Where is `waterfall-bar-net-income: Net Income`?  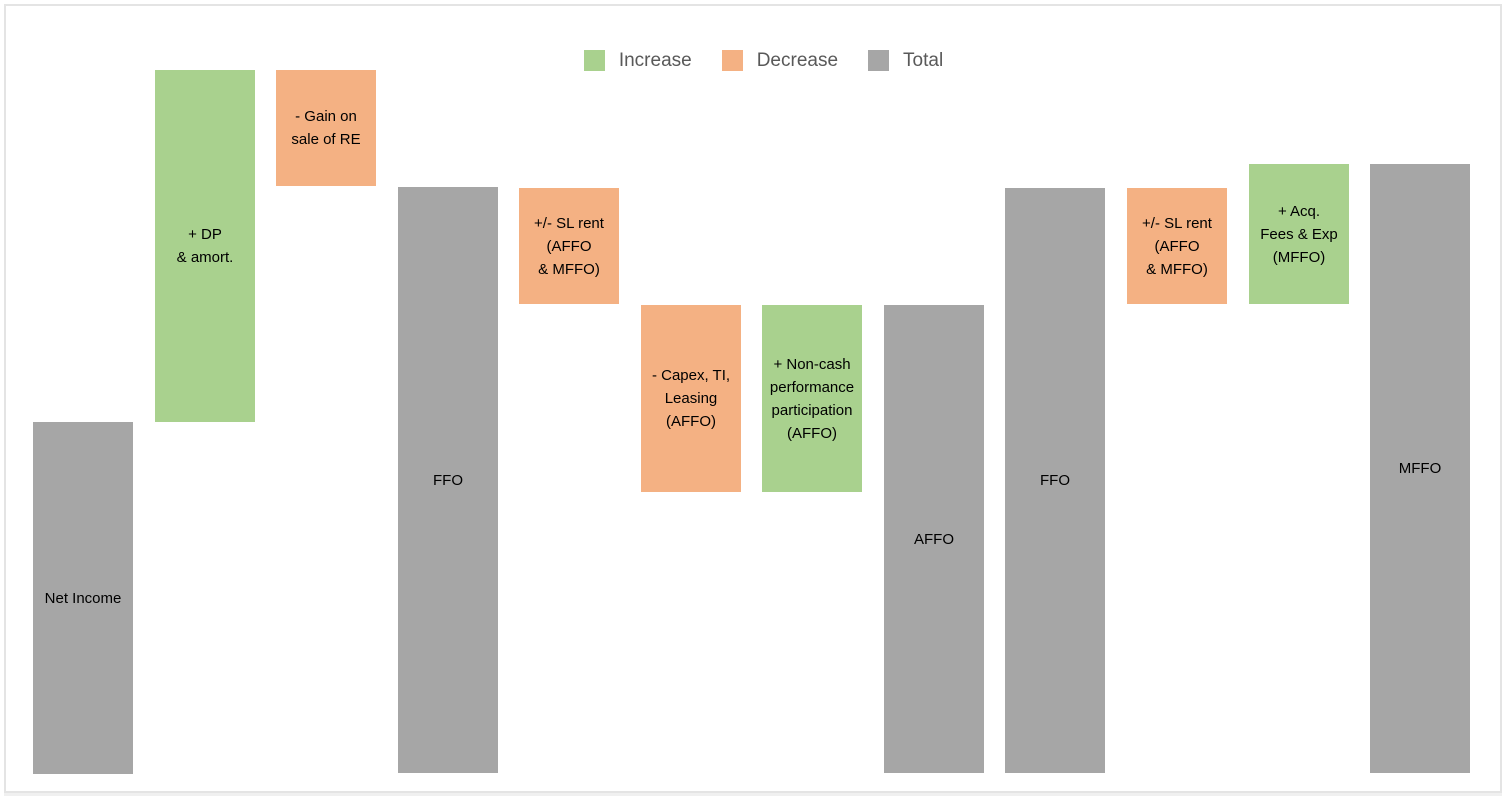 waterfall-bar-net-income: Net Income is located at coordinates (83, 598).